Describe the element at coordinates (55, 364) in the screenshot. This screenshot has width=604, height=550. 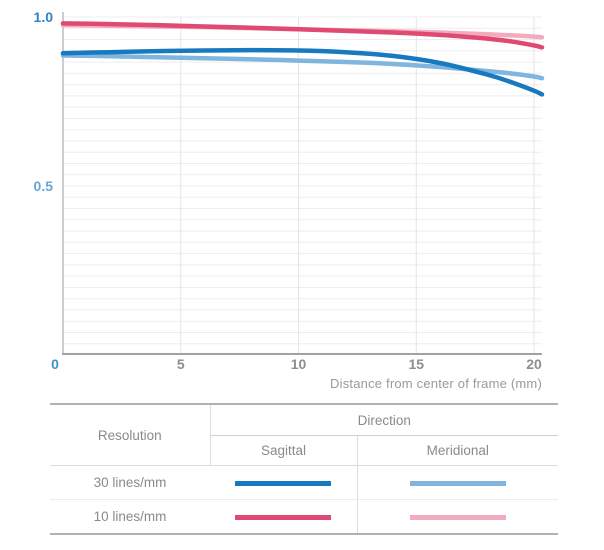
I see `tick-label: 0` at that location.